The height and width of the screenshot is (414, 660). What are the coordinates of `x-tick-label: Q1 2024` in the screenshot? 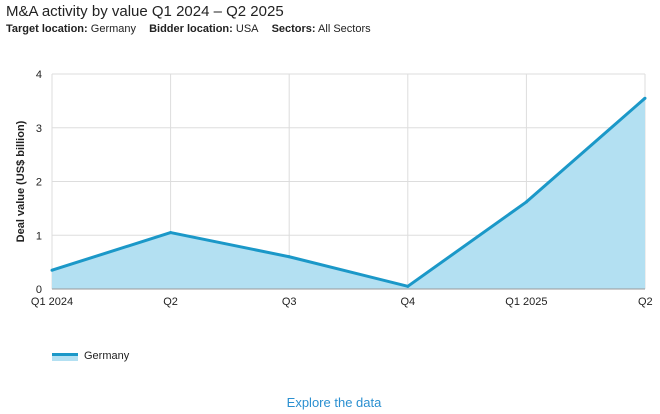 It's located at (52, 302).